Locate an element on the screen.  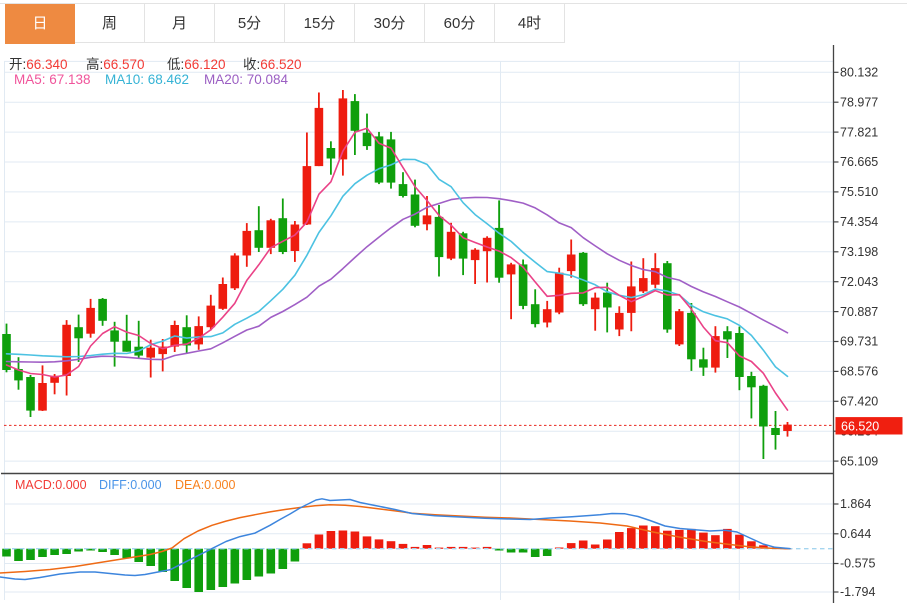
svg-text: 70.887 is located at coordinates (859, 312).